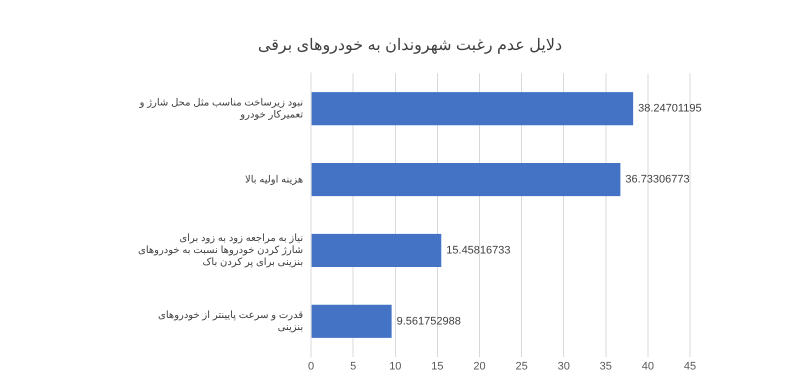 The width and height of the screenshot is (800, 382). Describe the element at coordinates (311, 366) in the screenshot. I see `x-tick-label: 0` at that location.